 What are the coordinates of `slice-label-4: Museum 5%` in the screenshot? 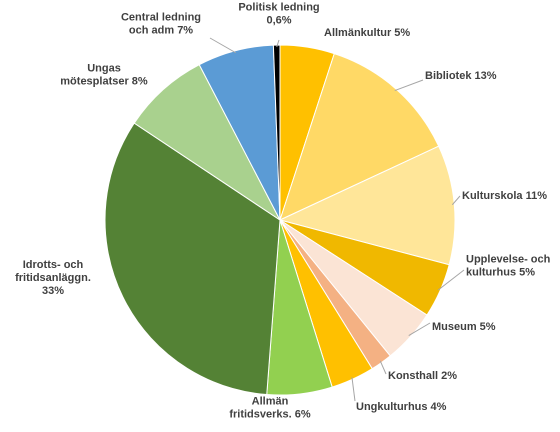 It's located at (464, 327).